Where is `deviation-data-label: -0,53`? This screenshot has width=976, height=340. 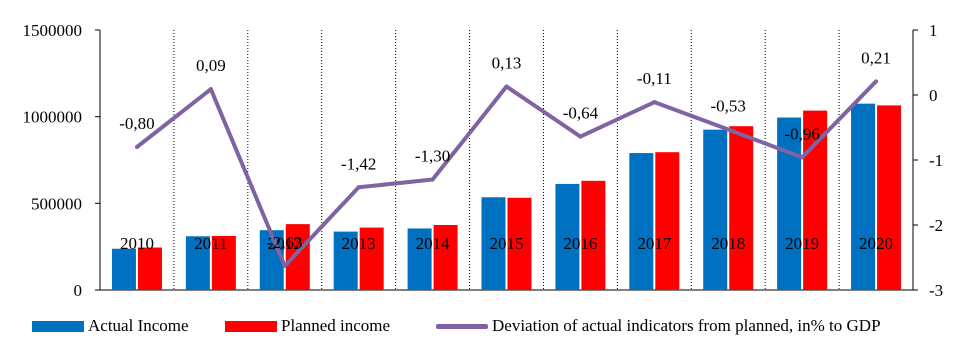 deviation-data-label: -0,53 is located at coordinates (728, 105).